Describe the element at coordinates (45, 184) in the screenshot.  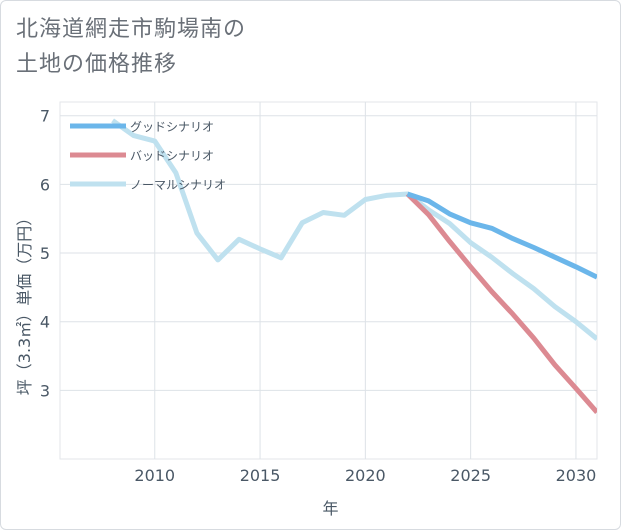
I see `y-tick-label: 6` at that location.